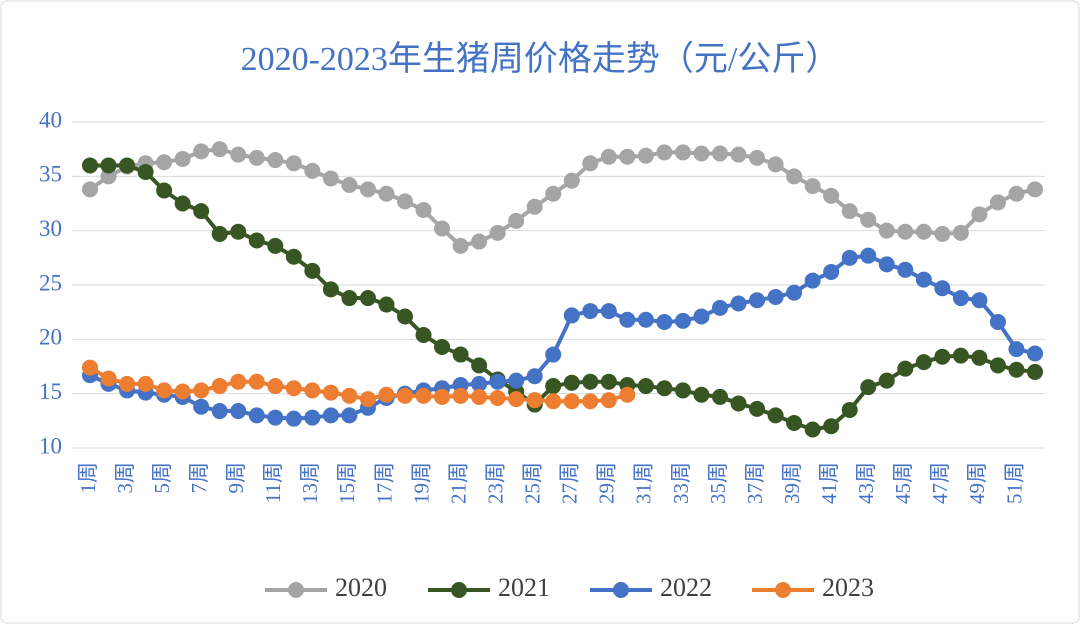  What do you see at coordinates (199, 478) in the screenshot?
I see `x-tick-label: 7周` at bounding box center [199, 478].